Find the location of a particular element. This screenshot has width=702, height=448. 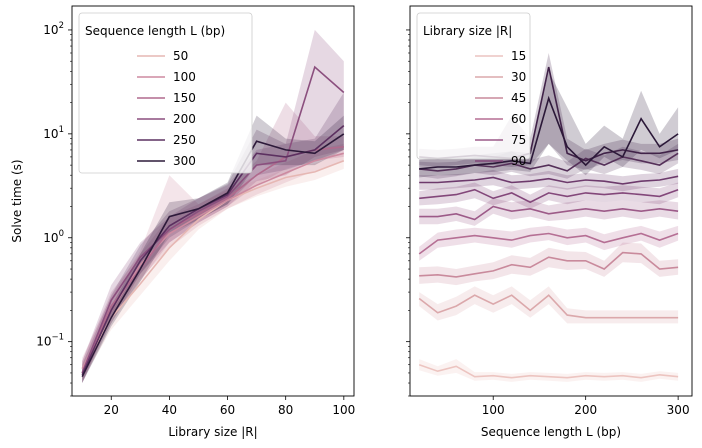

left-y-tick-label: 10¹ is located at coordinates (53, 133).